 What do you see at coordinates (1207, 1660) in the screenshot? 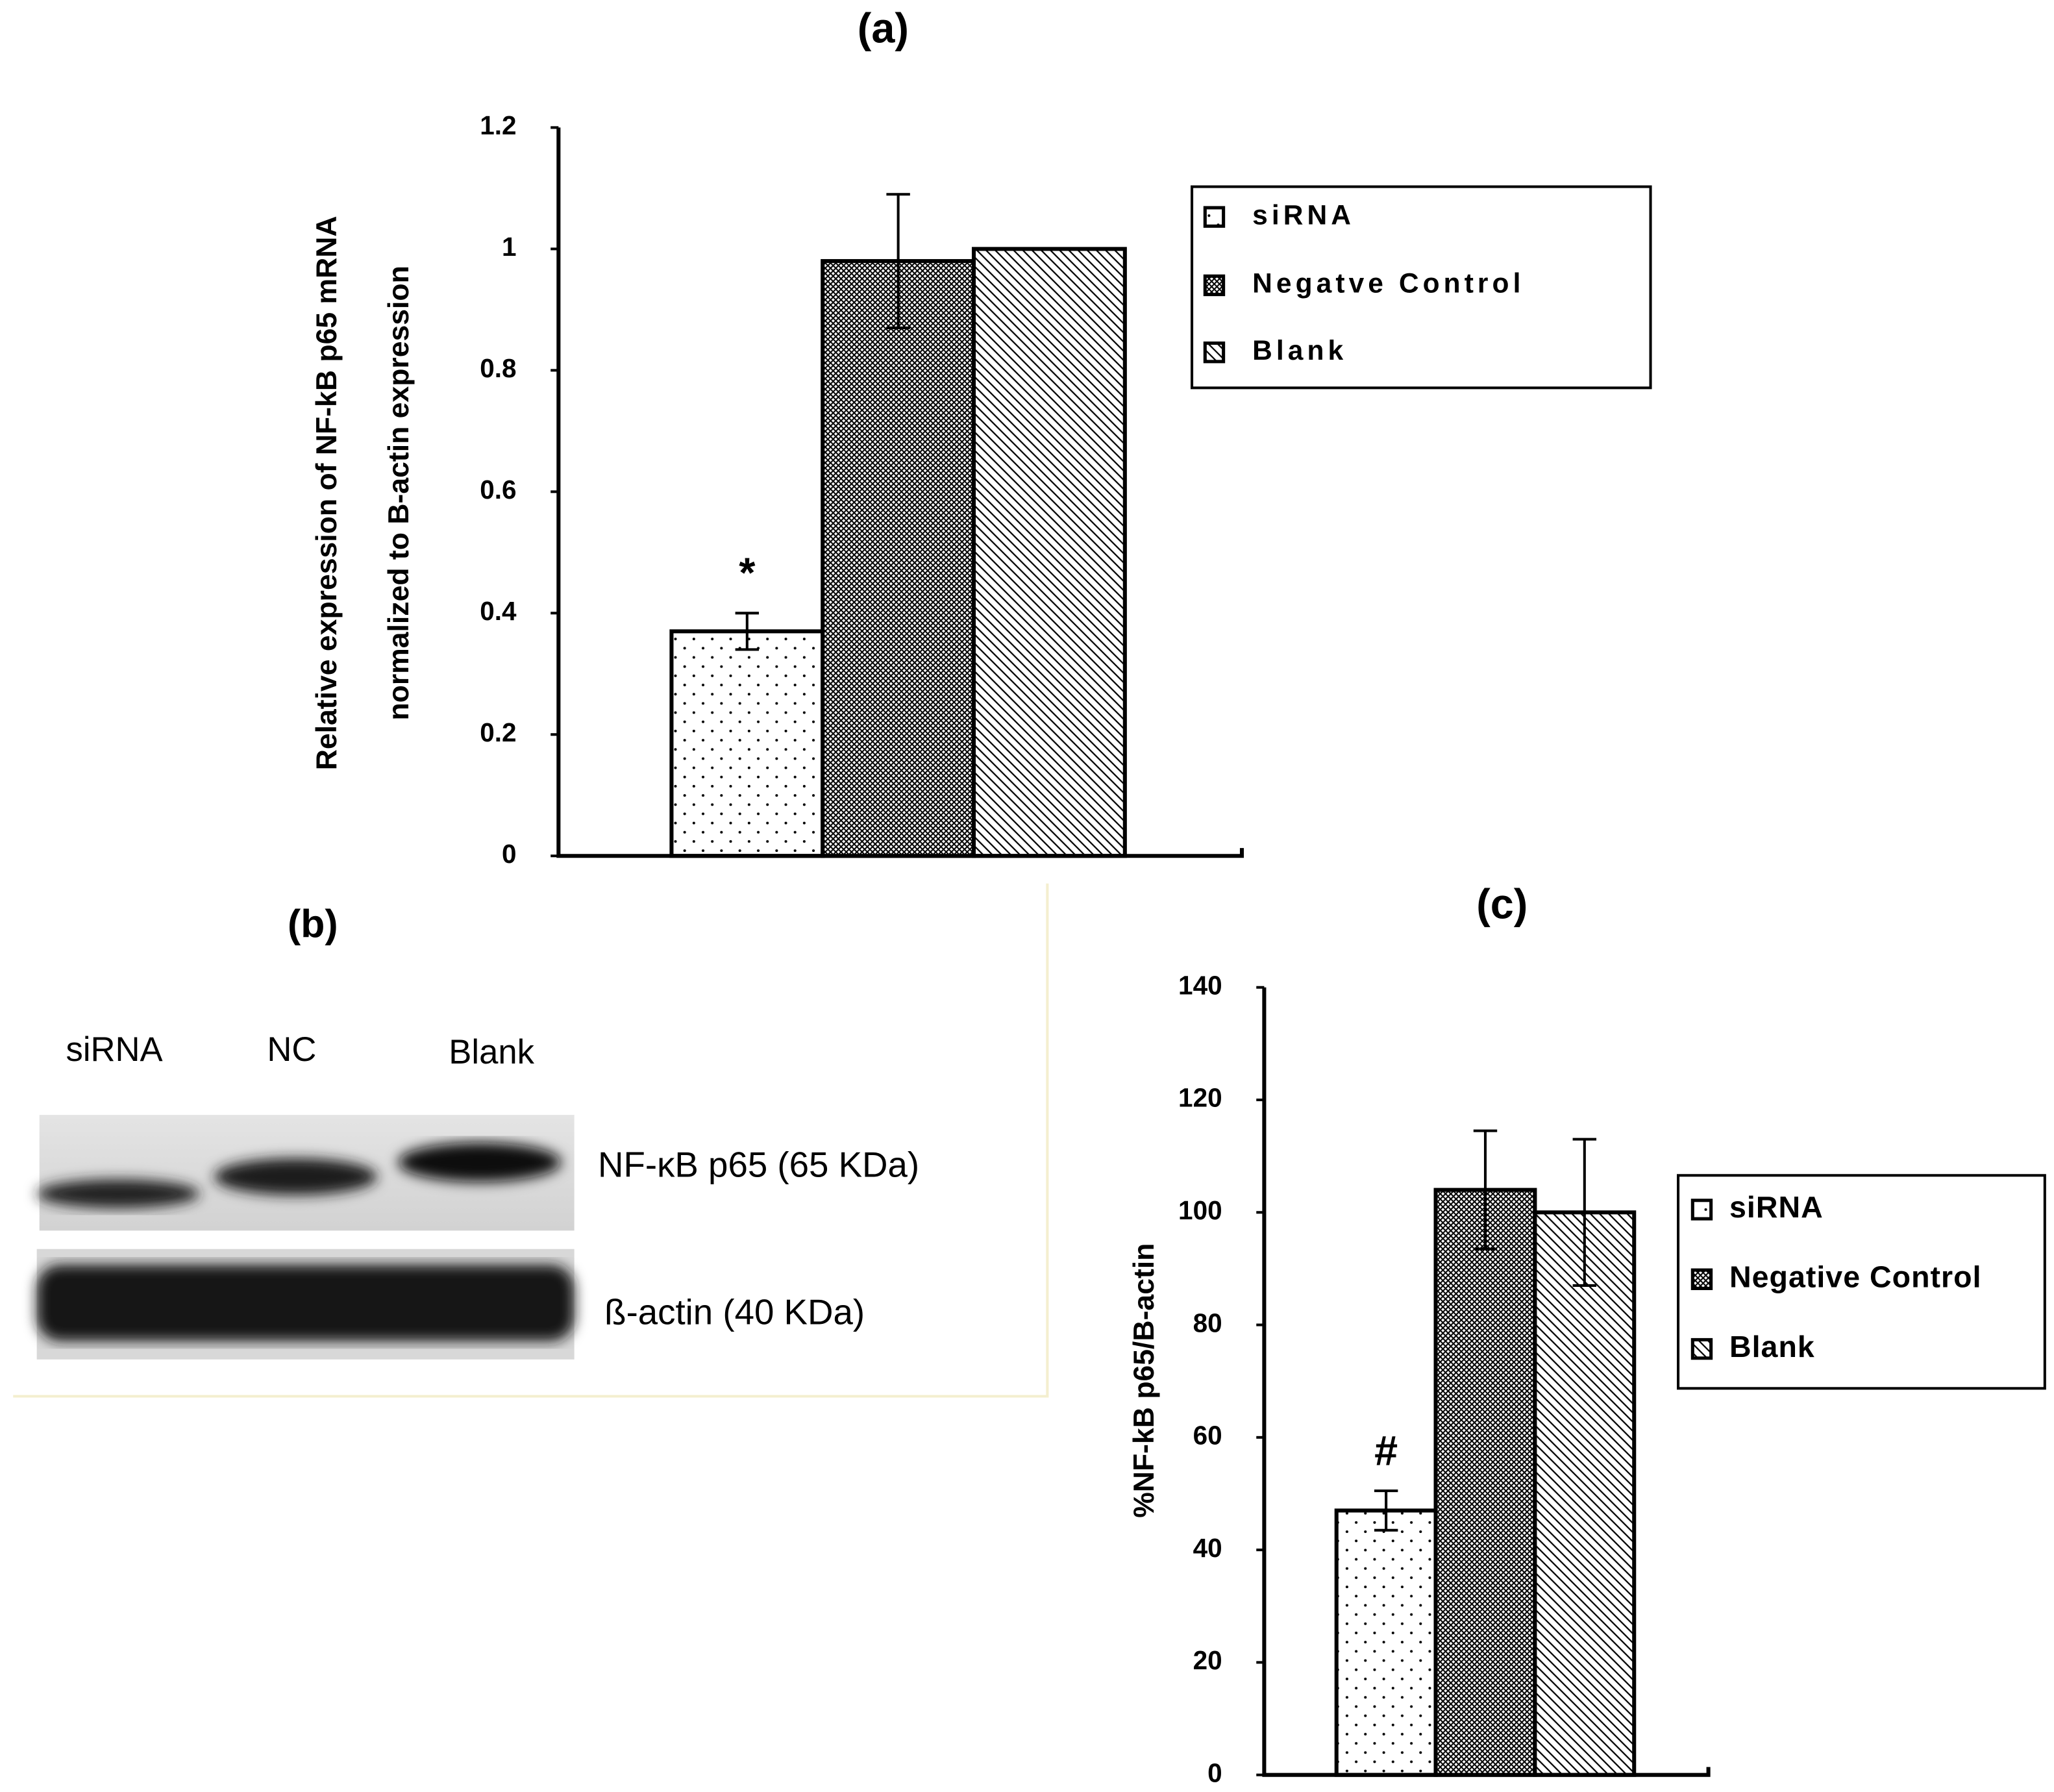
I see `y-tick-label: 20` at bounding box center [1207, 1660].